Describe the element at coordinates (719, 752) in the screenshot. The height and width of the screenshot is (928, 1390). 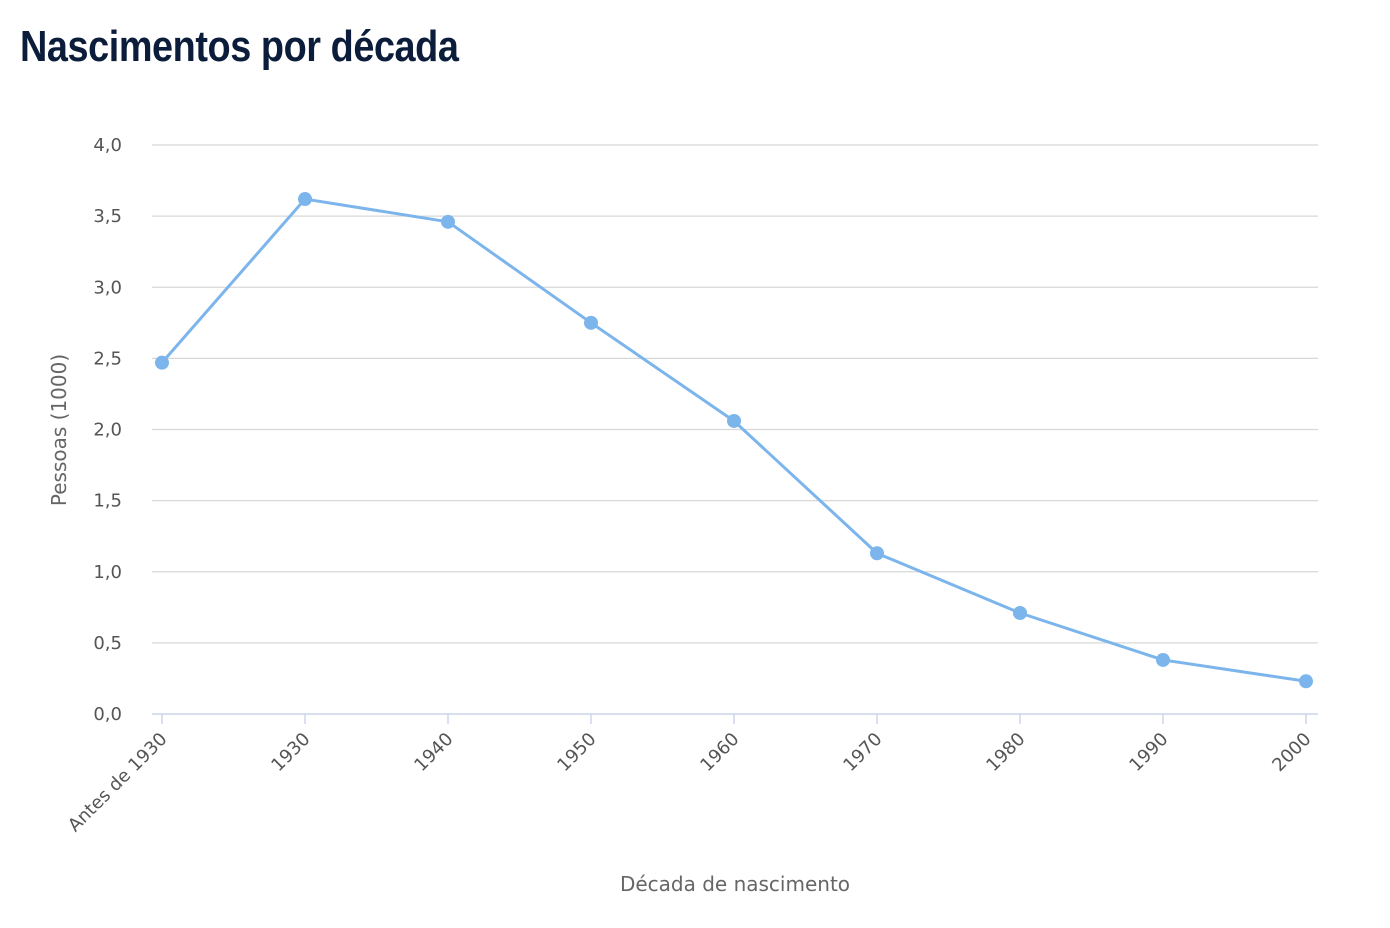
I see `x-tick-label: 1960` at that location.